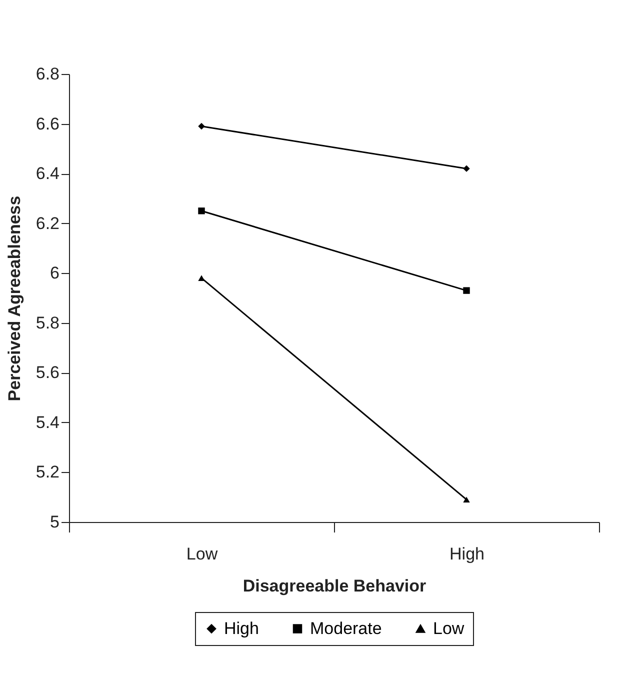 This screenshot has width=640, height=692. What do you see at coordinates (346, 628) in the screenshot?
I see `legend-label: Moderate` at bounding box center [346, 628].